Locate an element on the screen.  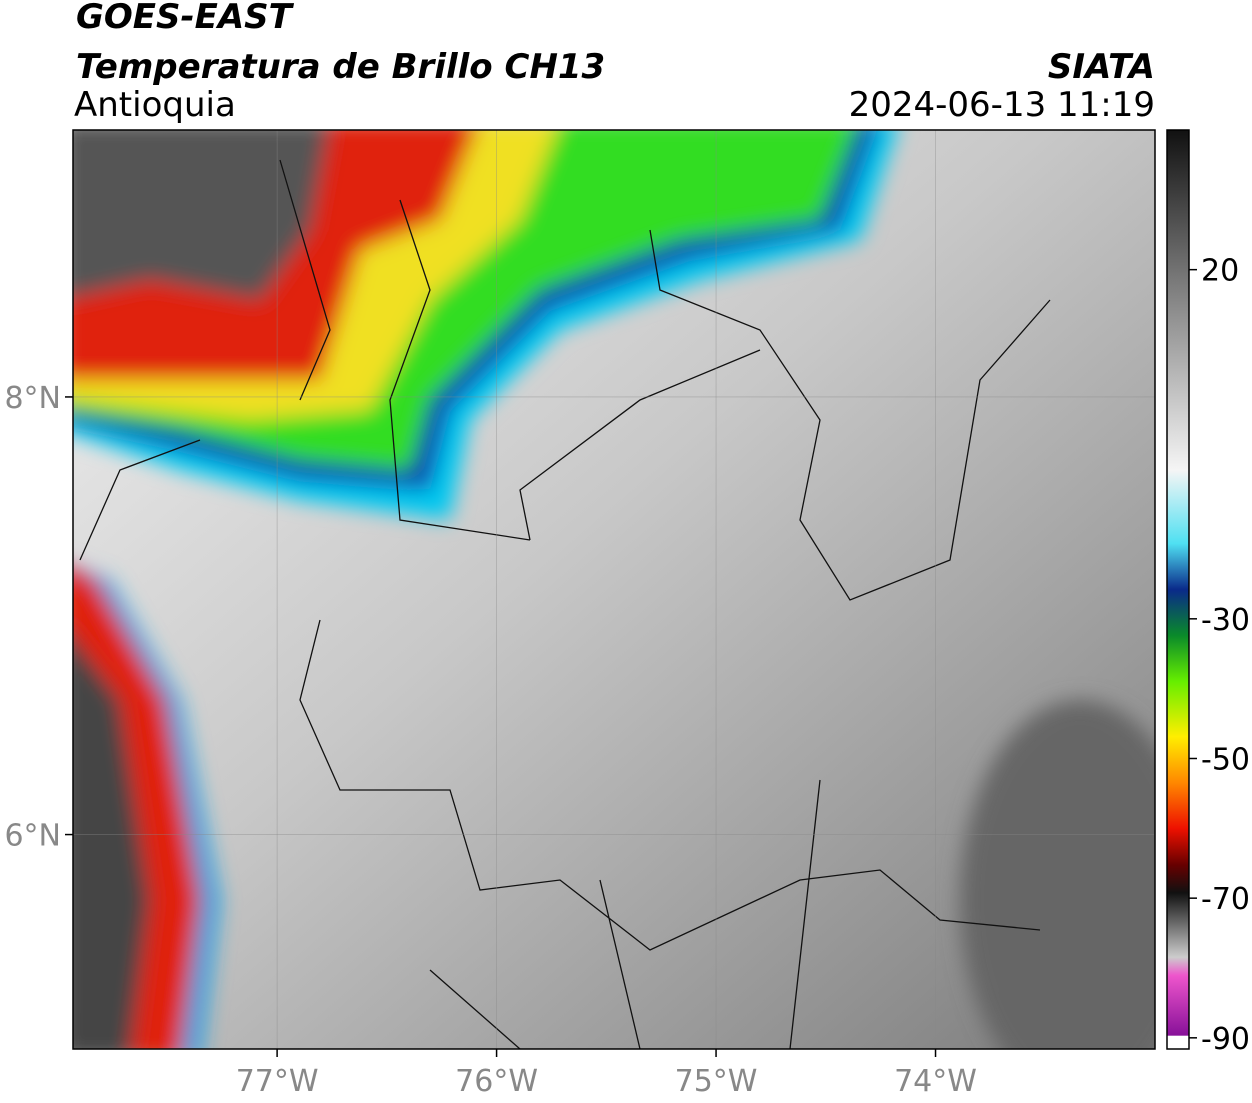
lon-tick-label: 74°W is located at coordinates (935, 1081).